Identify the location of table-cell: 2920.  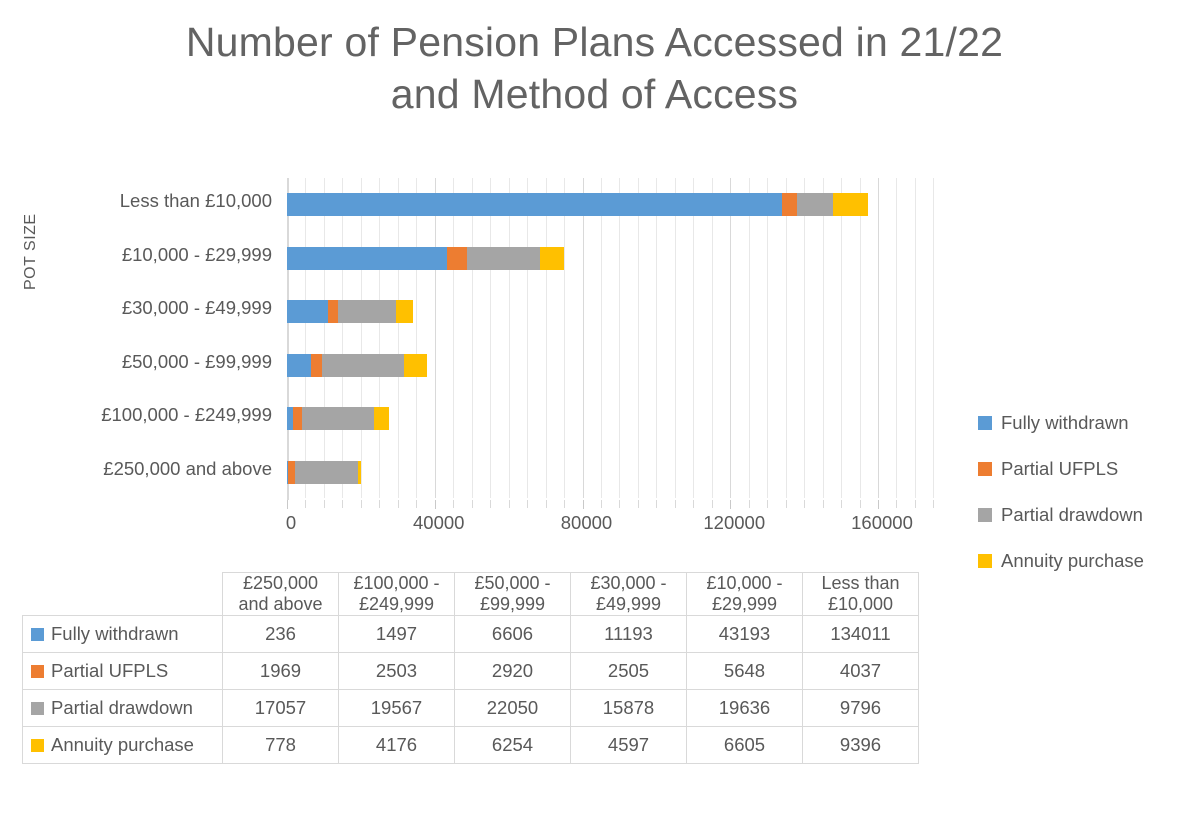
(512, 671).